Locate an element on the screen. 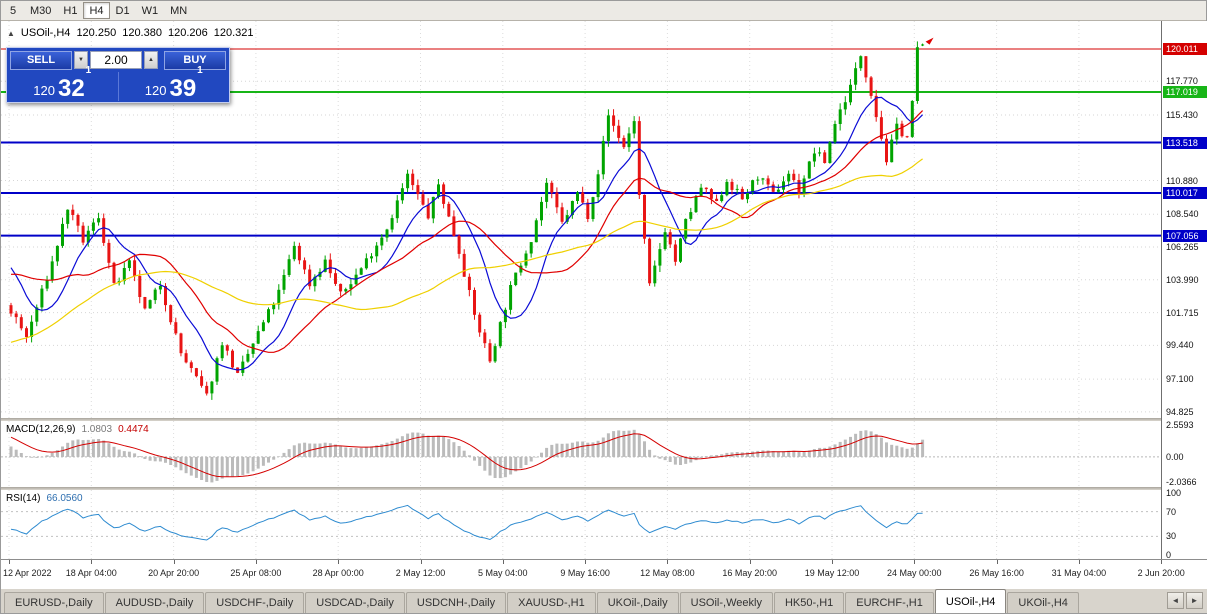 The height and width of the screenshot is (614, 1207). time-axis-label: 18 Apr 04:00 is located at coordinates (91, 573).